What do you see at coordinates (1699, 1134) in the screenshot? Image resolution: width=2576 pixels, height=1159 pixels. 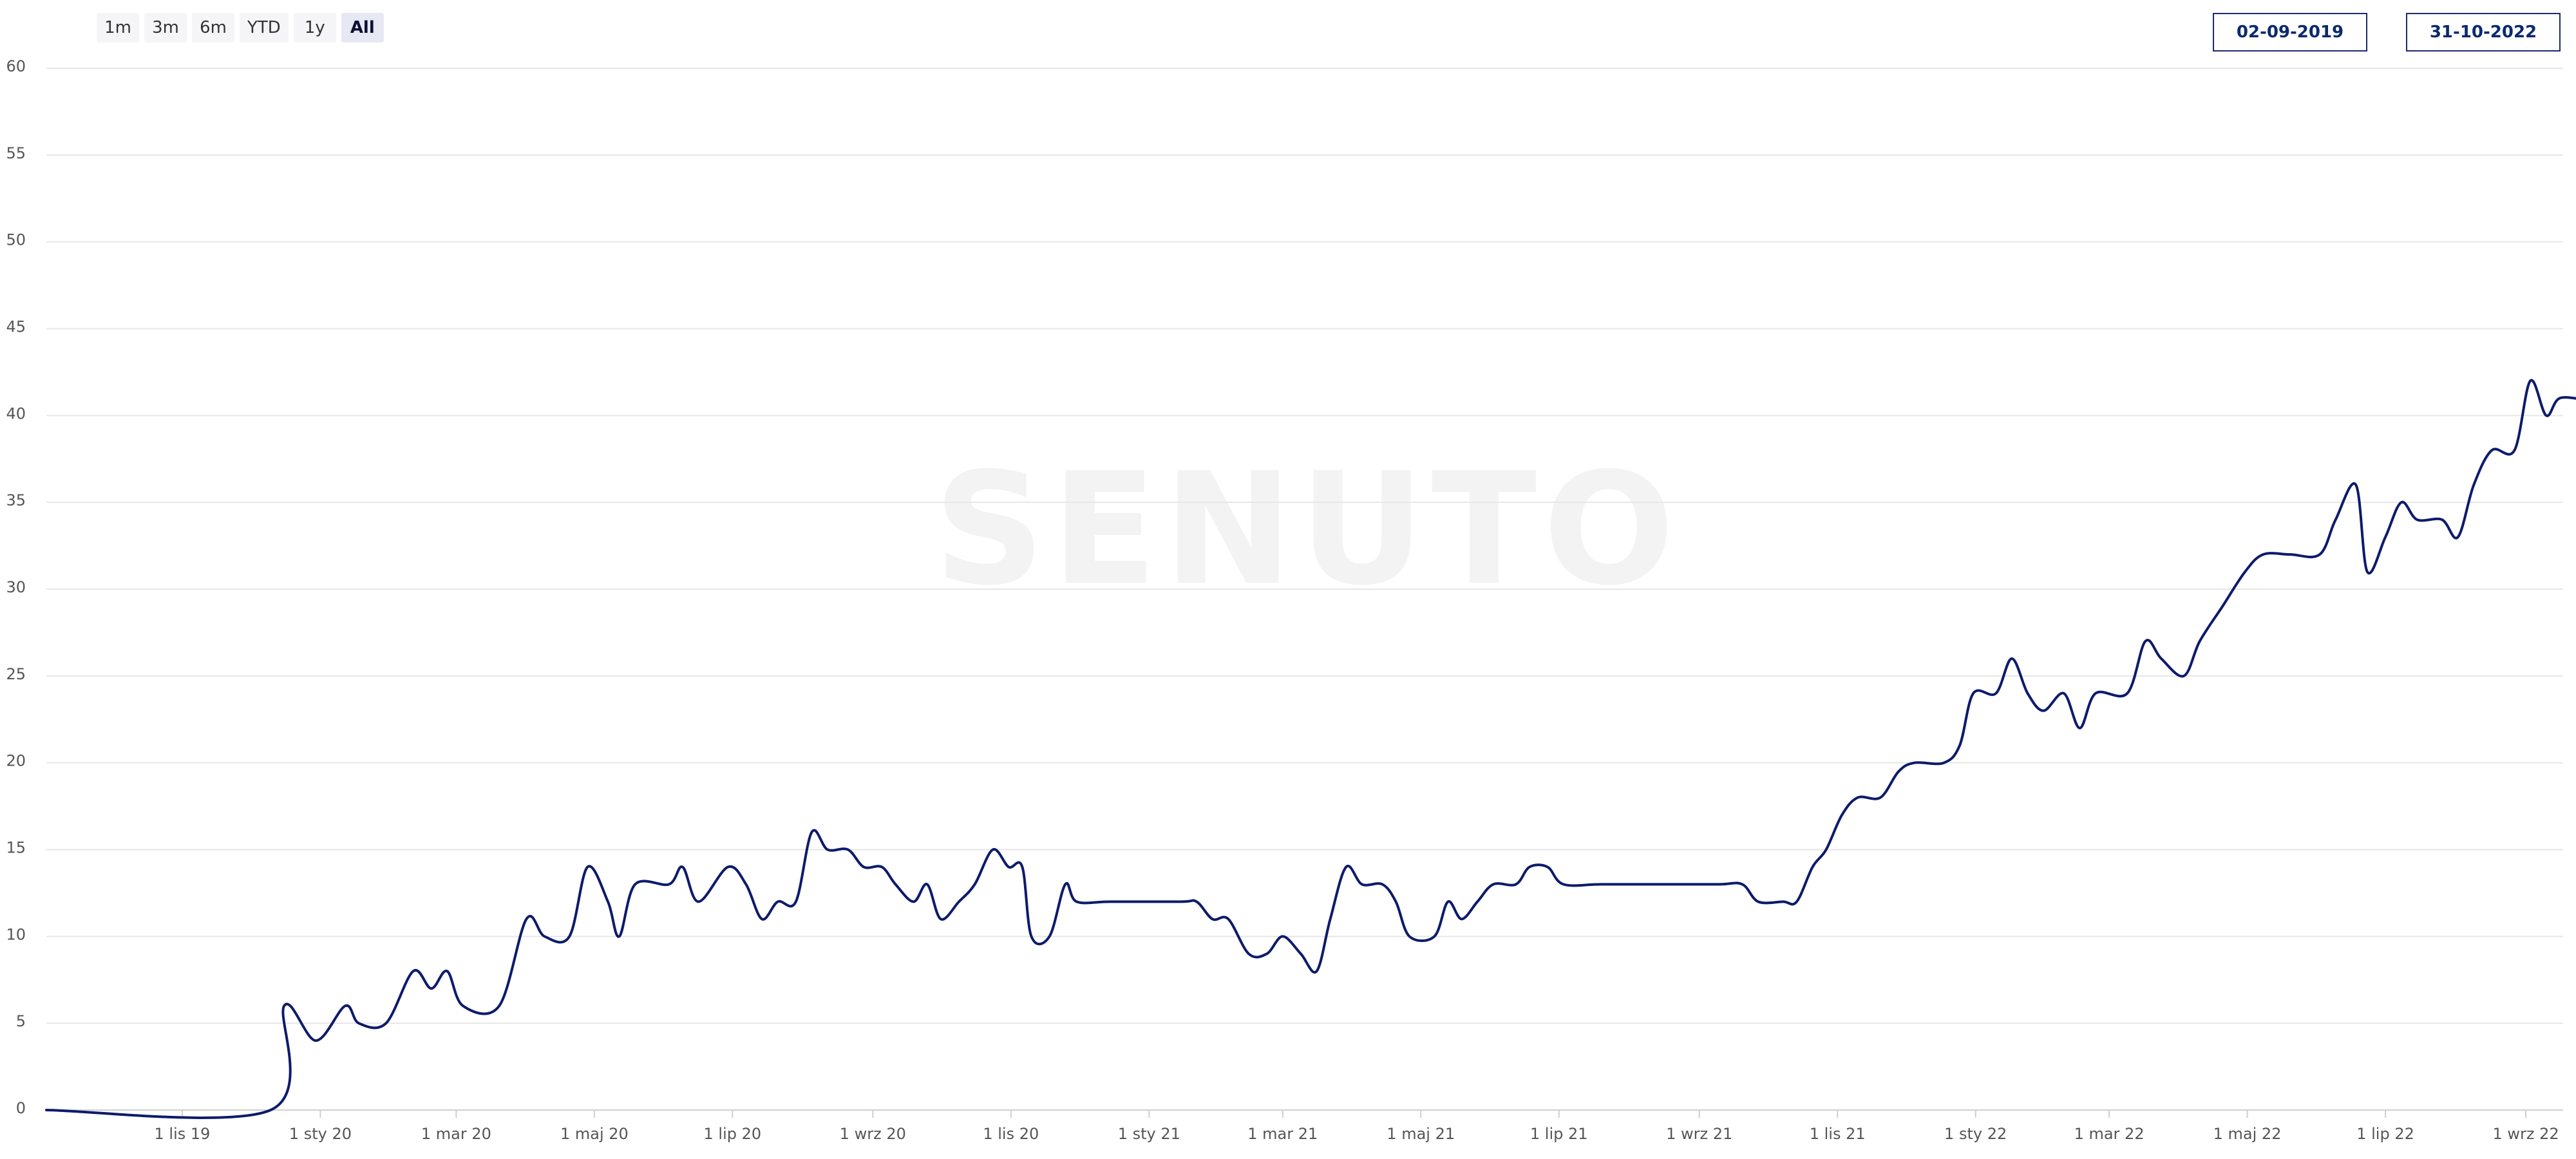 I see `x-tick-label: 1 wrz 21` at bounding box center [1699, 1134].